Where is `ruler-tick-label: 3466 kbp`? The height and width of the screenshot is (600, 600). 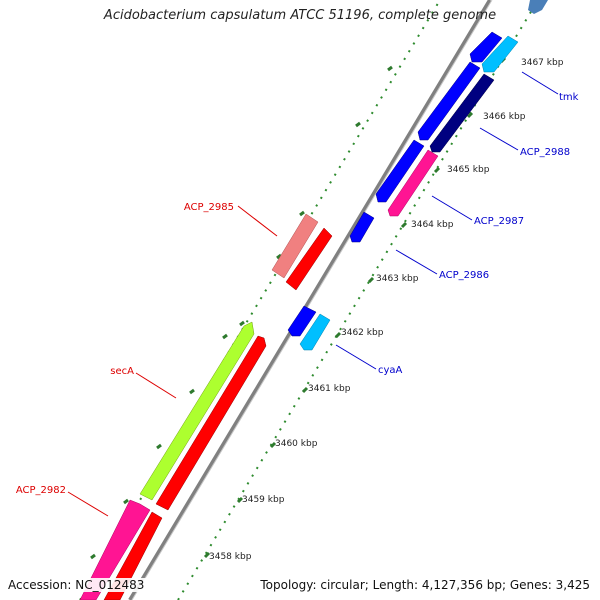
ruler-tick-label: 3466 kbp is located at coordinates (504, 117).